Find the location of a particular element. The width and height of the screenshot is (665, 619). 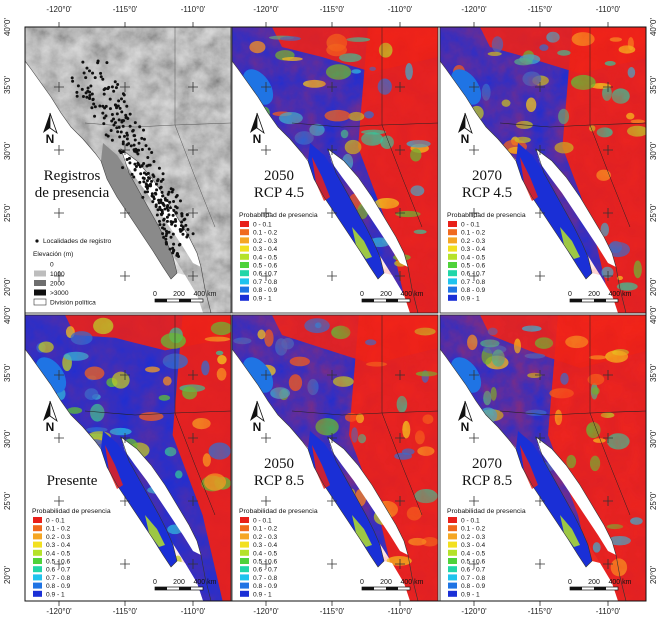

map-panel-2070-rcp85 is located at coordinates (543, 458).